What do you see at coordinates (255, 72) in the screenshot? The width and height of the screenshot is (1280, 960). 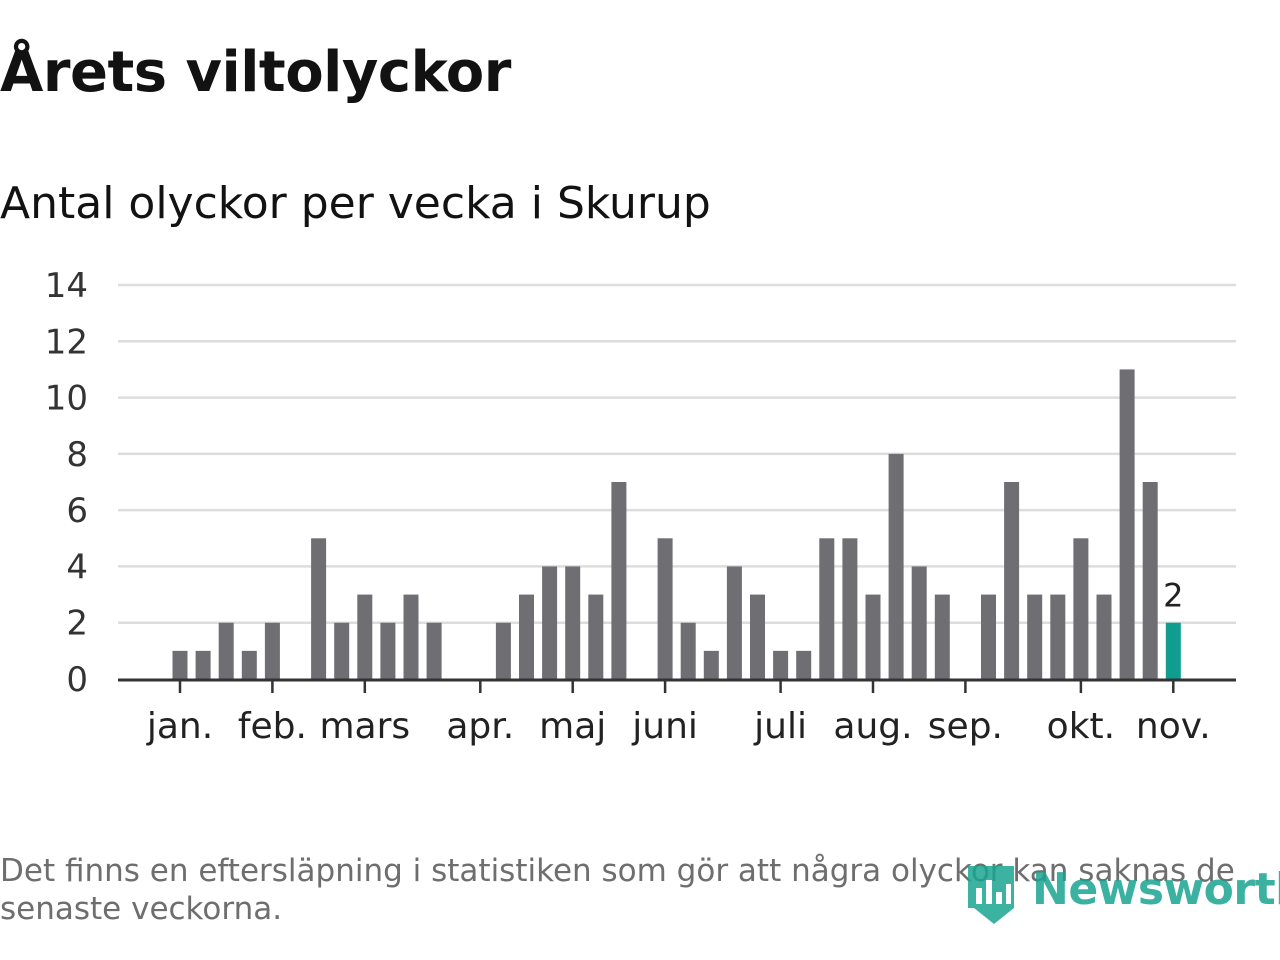 I see `chart-title: Årets viltolyckor` at bounding box center [255, 72].